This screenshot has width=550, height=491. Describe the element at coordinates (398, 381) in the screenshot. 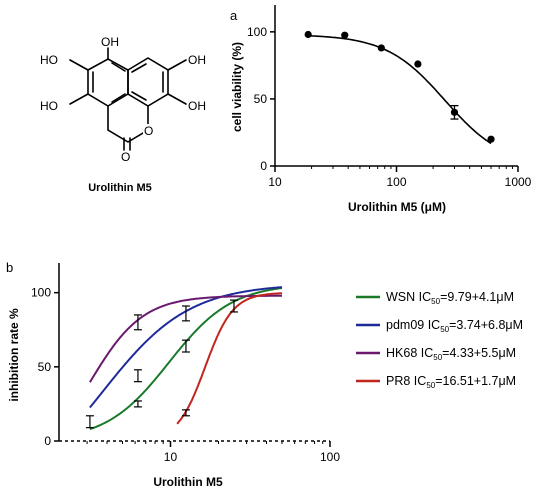

I see `legend-series-pr8: PR8` at that location.